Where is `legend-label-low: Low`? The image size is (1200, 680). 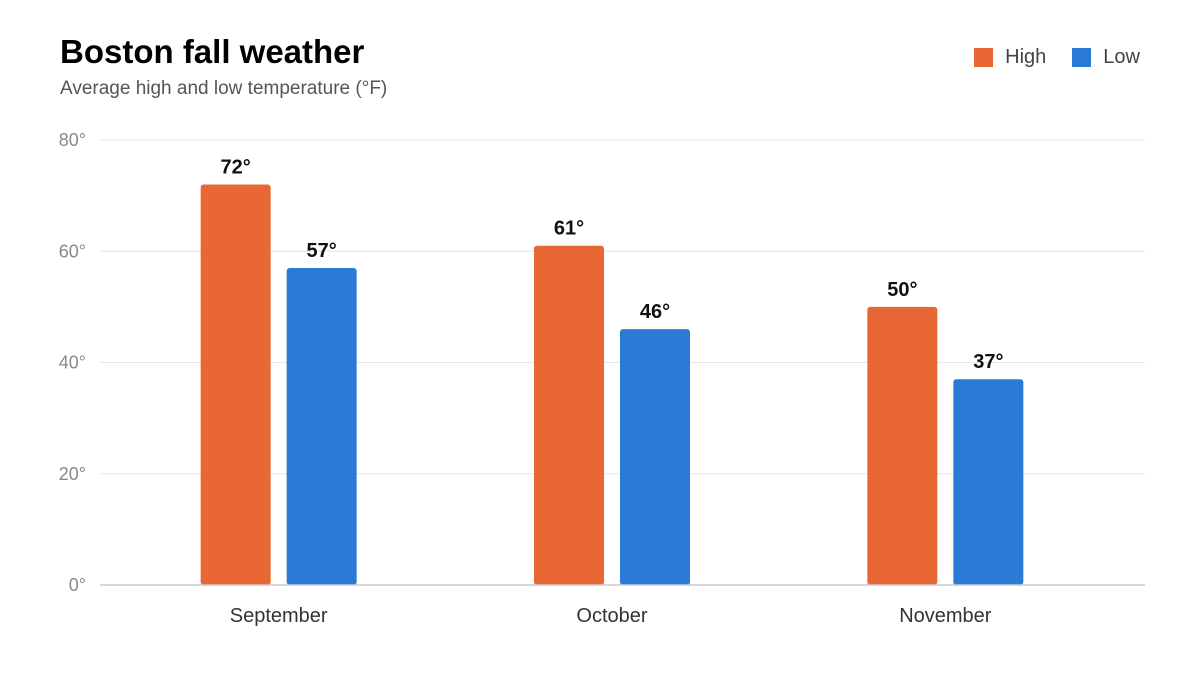
legend-label-low: Low is located at coordinates (1121, 57).